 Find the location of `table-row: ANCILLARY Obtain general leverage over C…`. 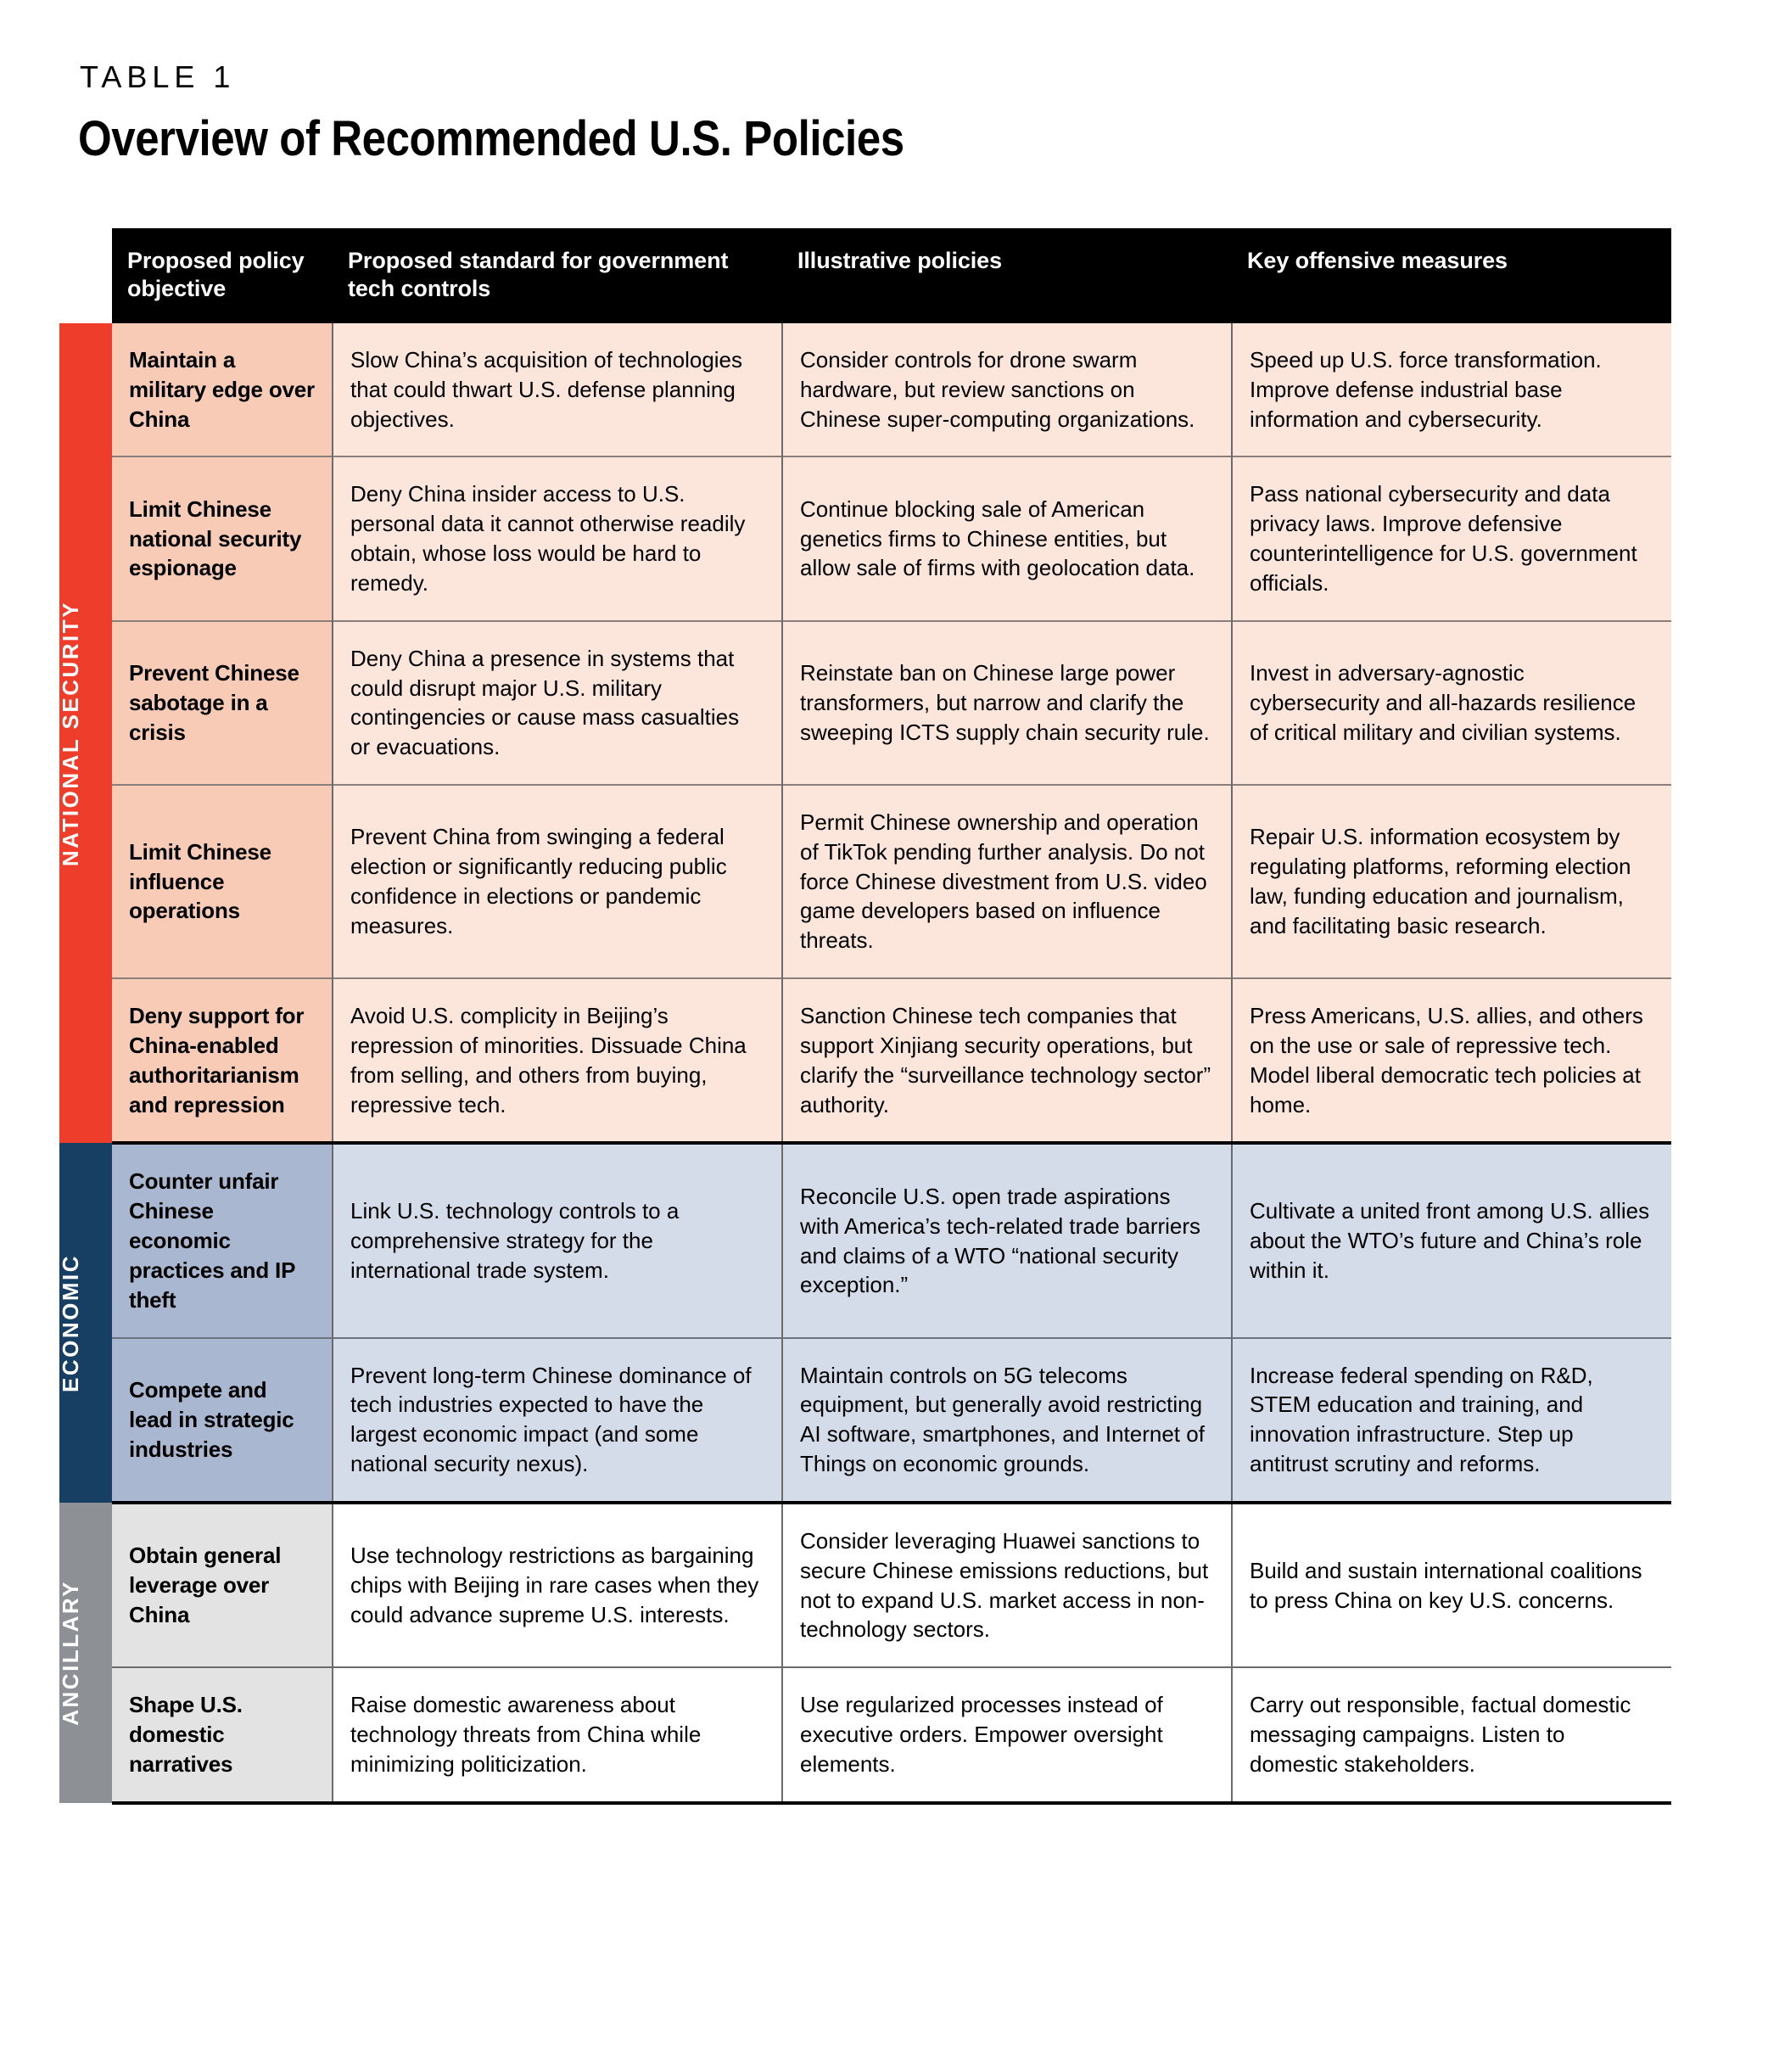

table-row: ANCILLARY Obtain general leverage over C… is located at coordinates (864, 1652).